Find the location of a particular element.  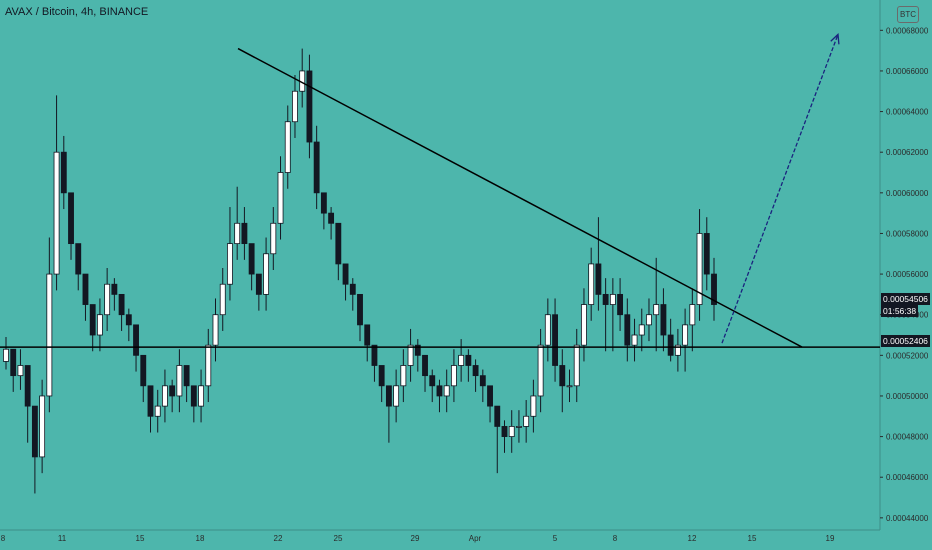

time-tick-label: 18 is located at coordinates (200, 538).